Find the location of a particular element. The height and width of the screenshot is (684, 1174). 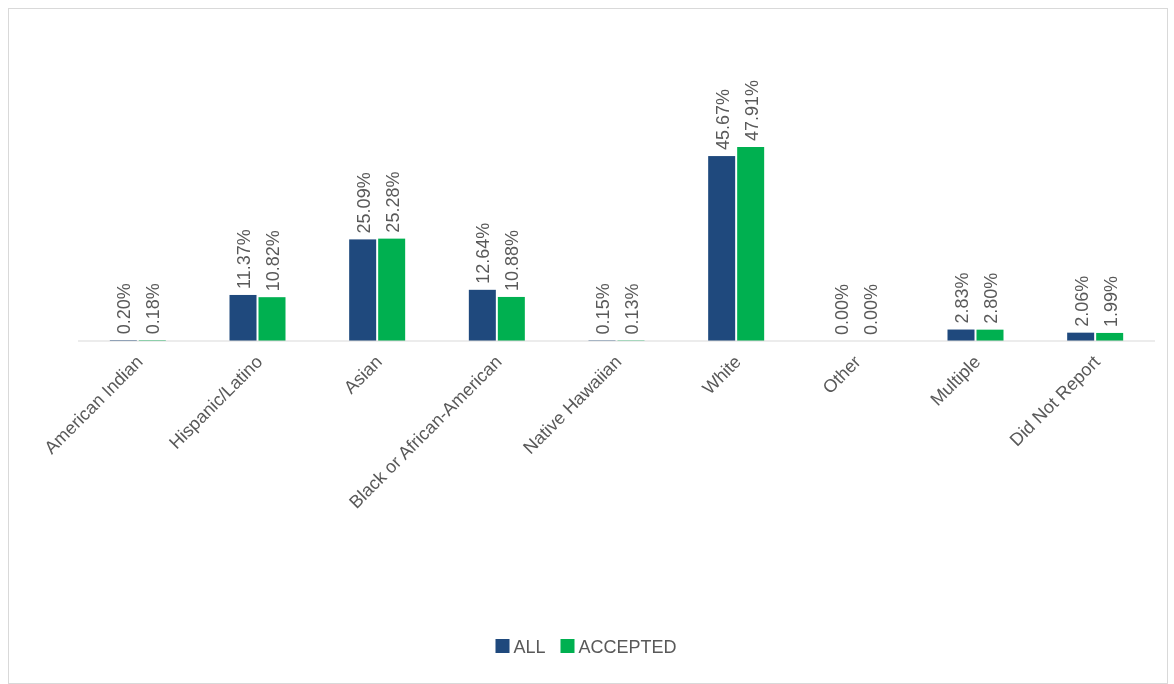

data-label: 45.67% is located at coordinates (722, 120).